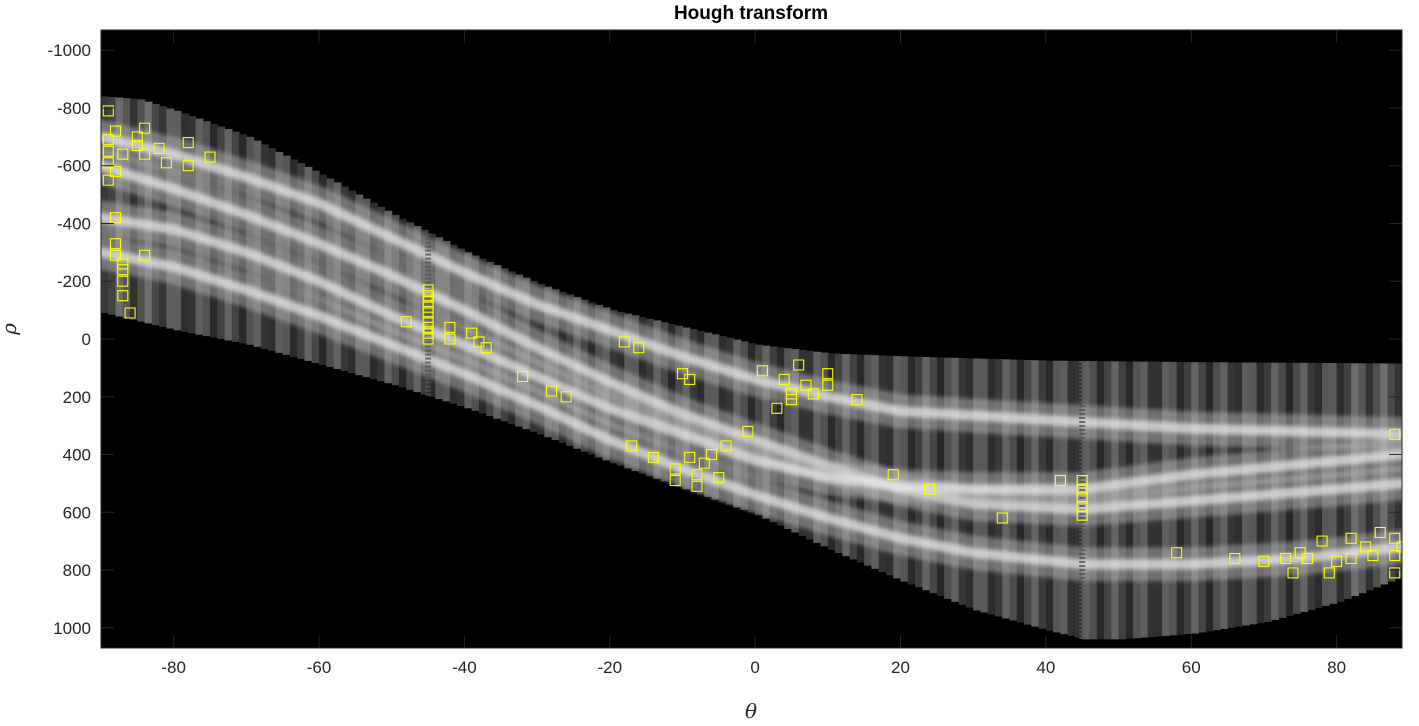 The width and height of the screenshot is (1419, 726). What do you see at coordinates (754, 667) in the screenshot?
I see `x-tick-label: 0` at bounding box center [754, 667].